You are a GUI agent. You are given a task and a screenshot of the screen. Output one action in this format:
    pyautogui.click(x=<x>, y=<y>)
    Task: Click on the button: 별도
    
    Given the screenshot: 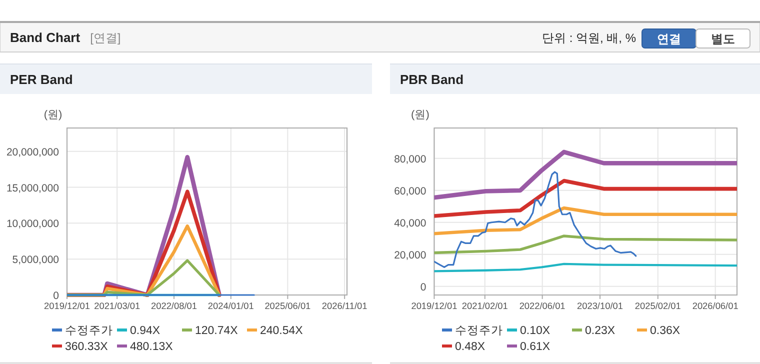 What is the action you would take?
    pyautogui.click(x=723, y=38)
    